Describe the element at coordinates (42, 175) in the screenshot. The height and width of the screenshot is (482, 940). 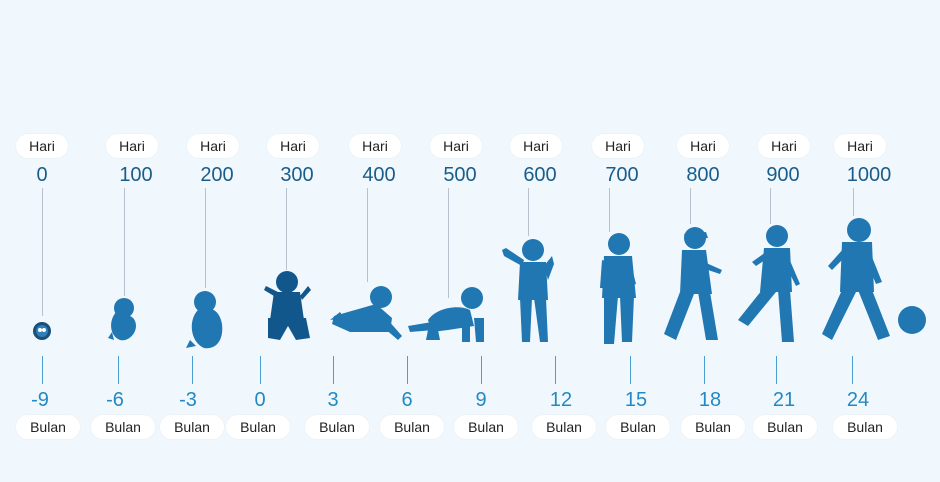
I see `day-value-0: 0` at that location.